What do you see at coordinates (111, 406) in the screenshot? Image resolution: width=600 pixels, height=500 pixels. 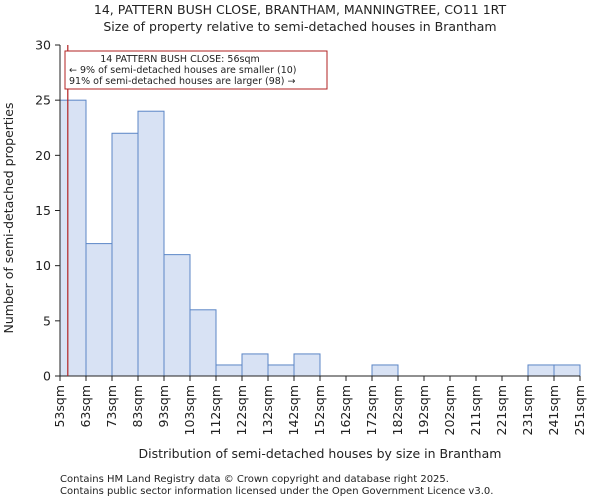 I see `x-tick-label: 73sqm` at bounding box center [111, 406].